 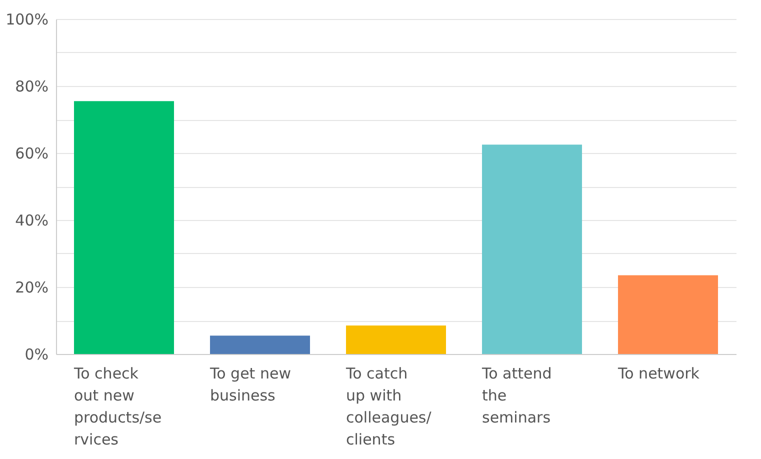 What do you see at coordinates (117, 406) in the screenshot?
I see `x-tick-label: To check out new products/services` at bounding box center [117, 406].